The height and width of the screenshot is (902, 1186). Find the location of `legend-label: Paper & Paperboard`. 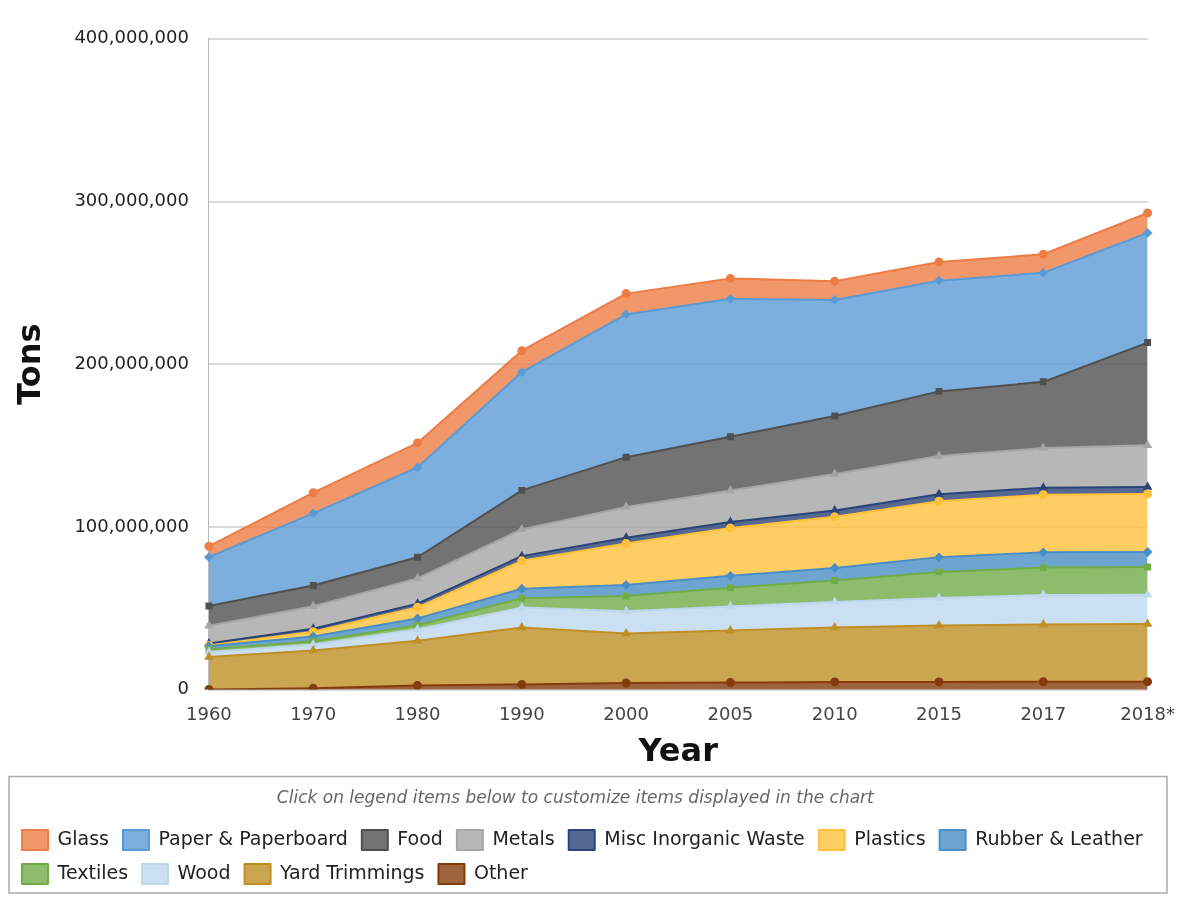

legend-label: Paper & Paperboard is located at coordinates (253, 837).